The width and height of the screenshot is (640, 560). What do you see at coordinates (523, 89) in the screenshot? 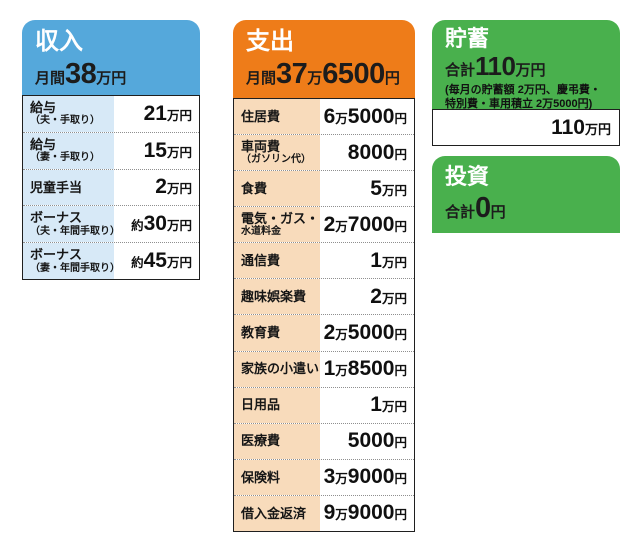
I see `savings-note-line1: (毎月の貯蓄額 2万円、慶弔費・` at bounding box center [523, 89].